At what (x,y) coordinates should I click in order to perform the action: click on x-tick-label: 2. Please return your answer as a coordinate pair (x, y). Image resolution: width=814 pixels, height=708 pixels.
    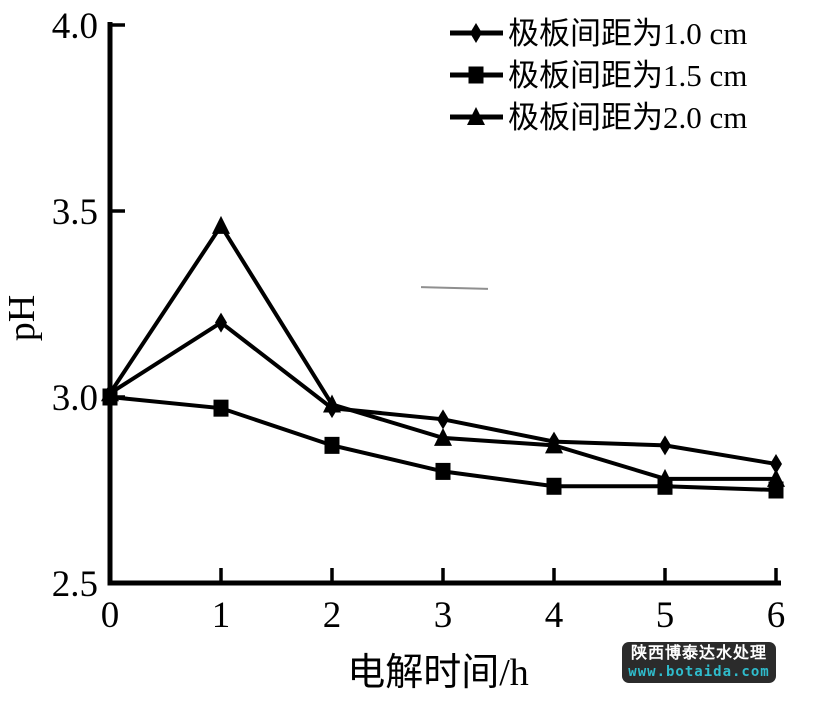
    Looking at the image, I should click on (332, 615).